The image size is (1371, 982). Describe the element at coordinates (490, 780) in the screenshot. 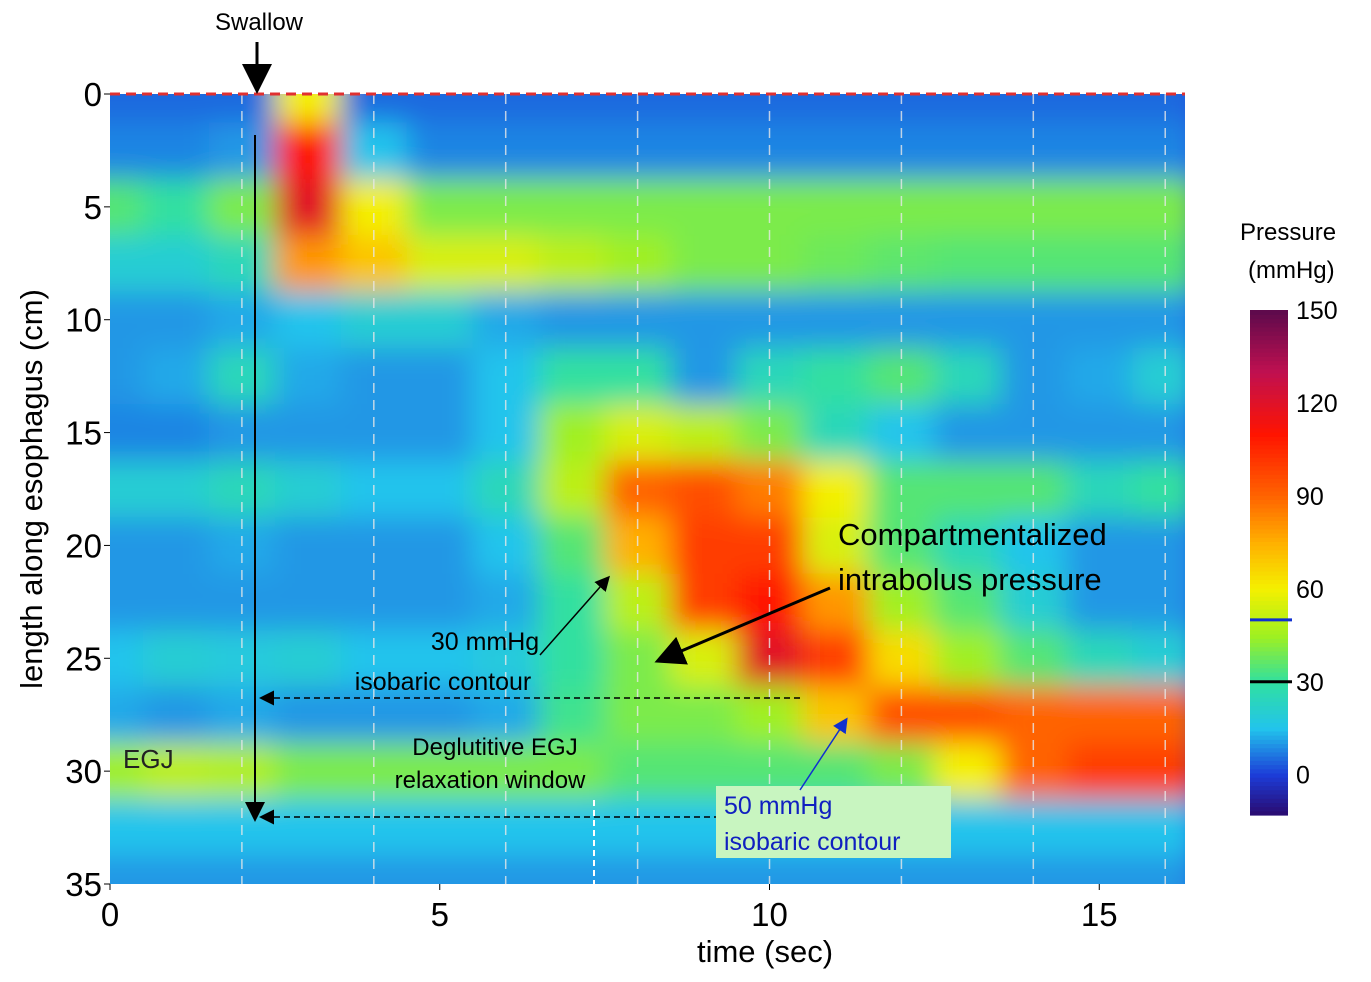

I see `annotation: relaxation window` at that location.